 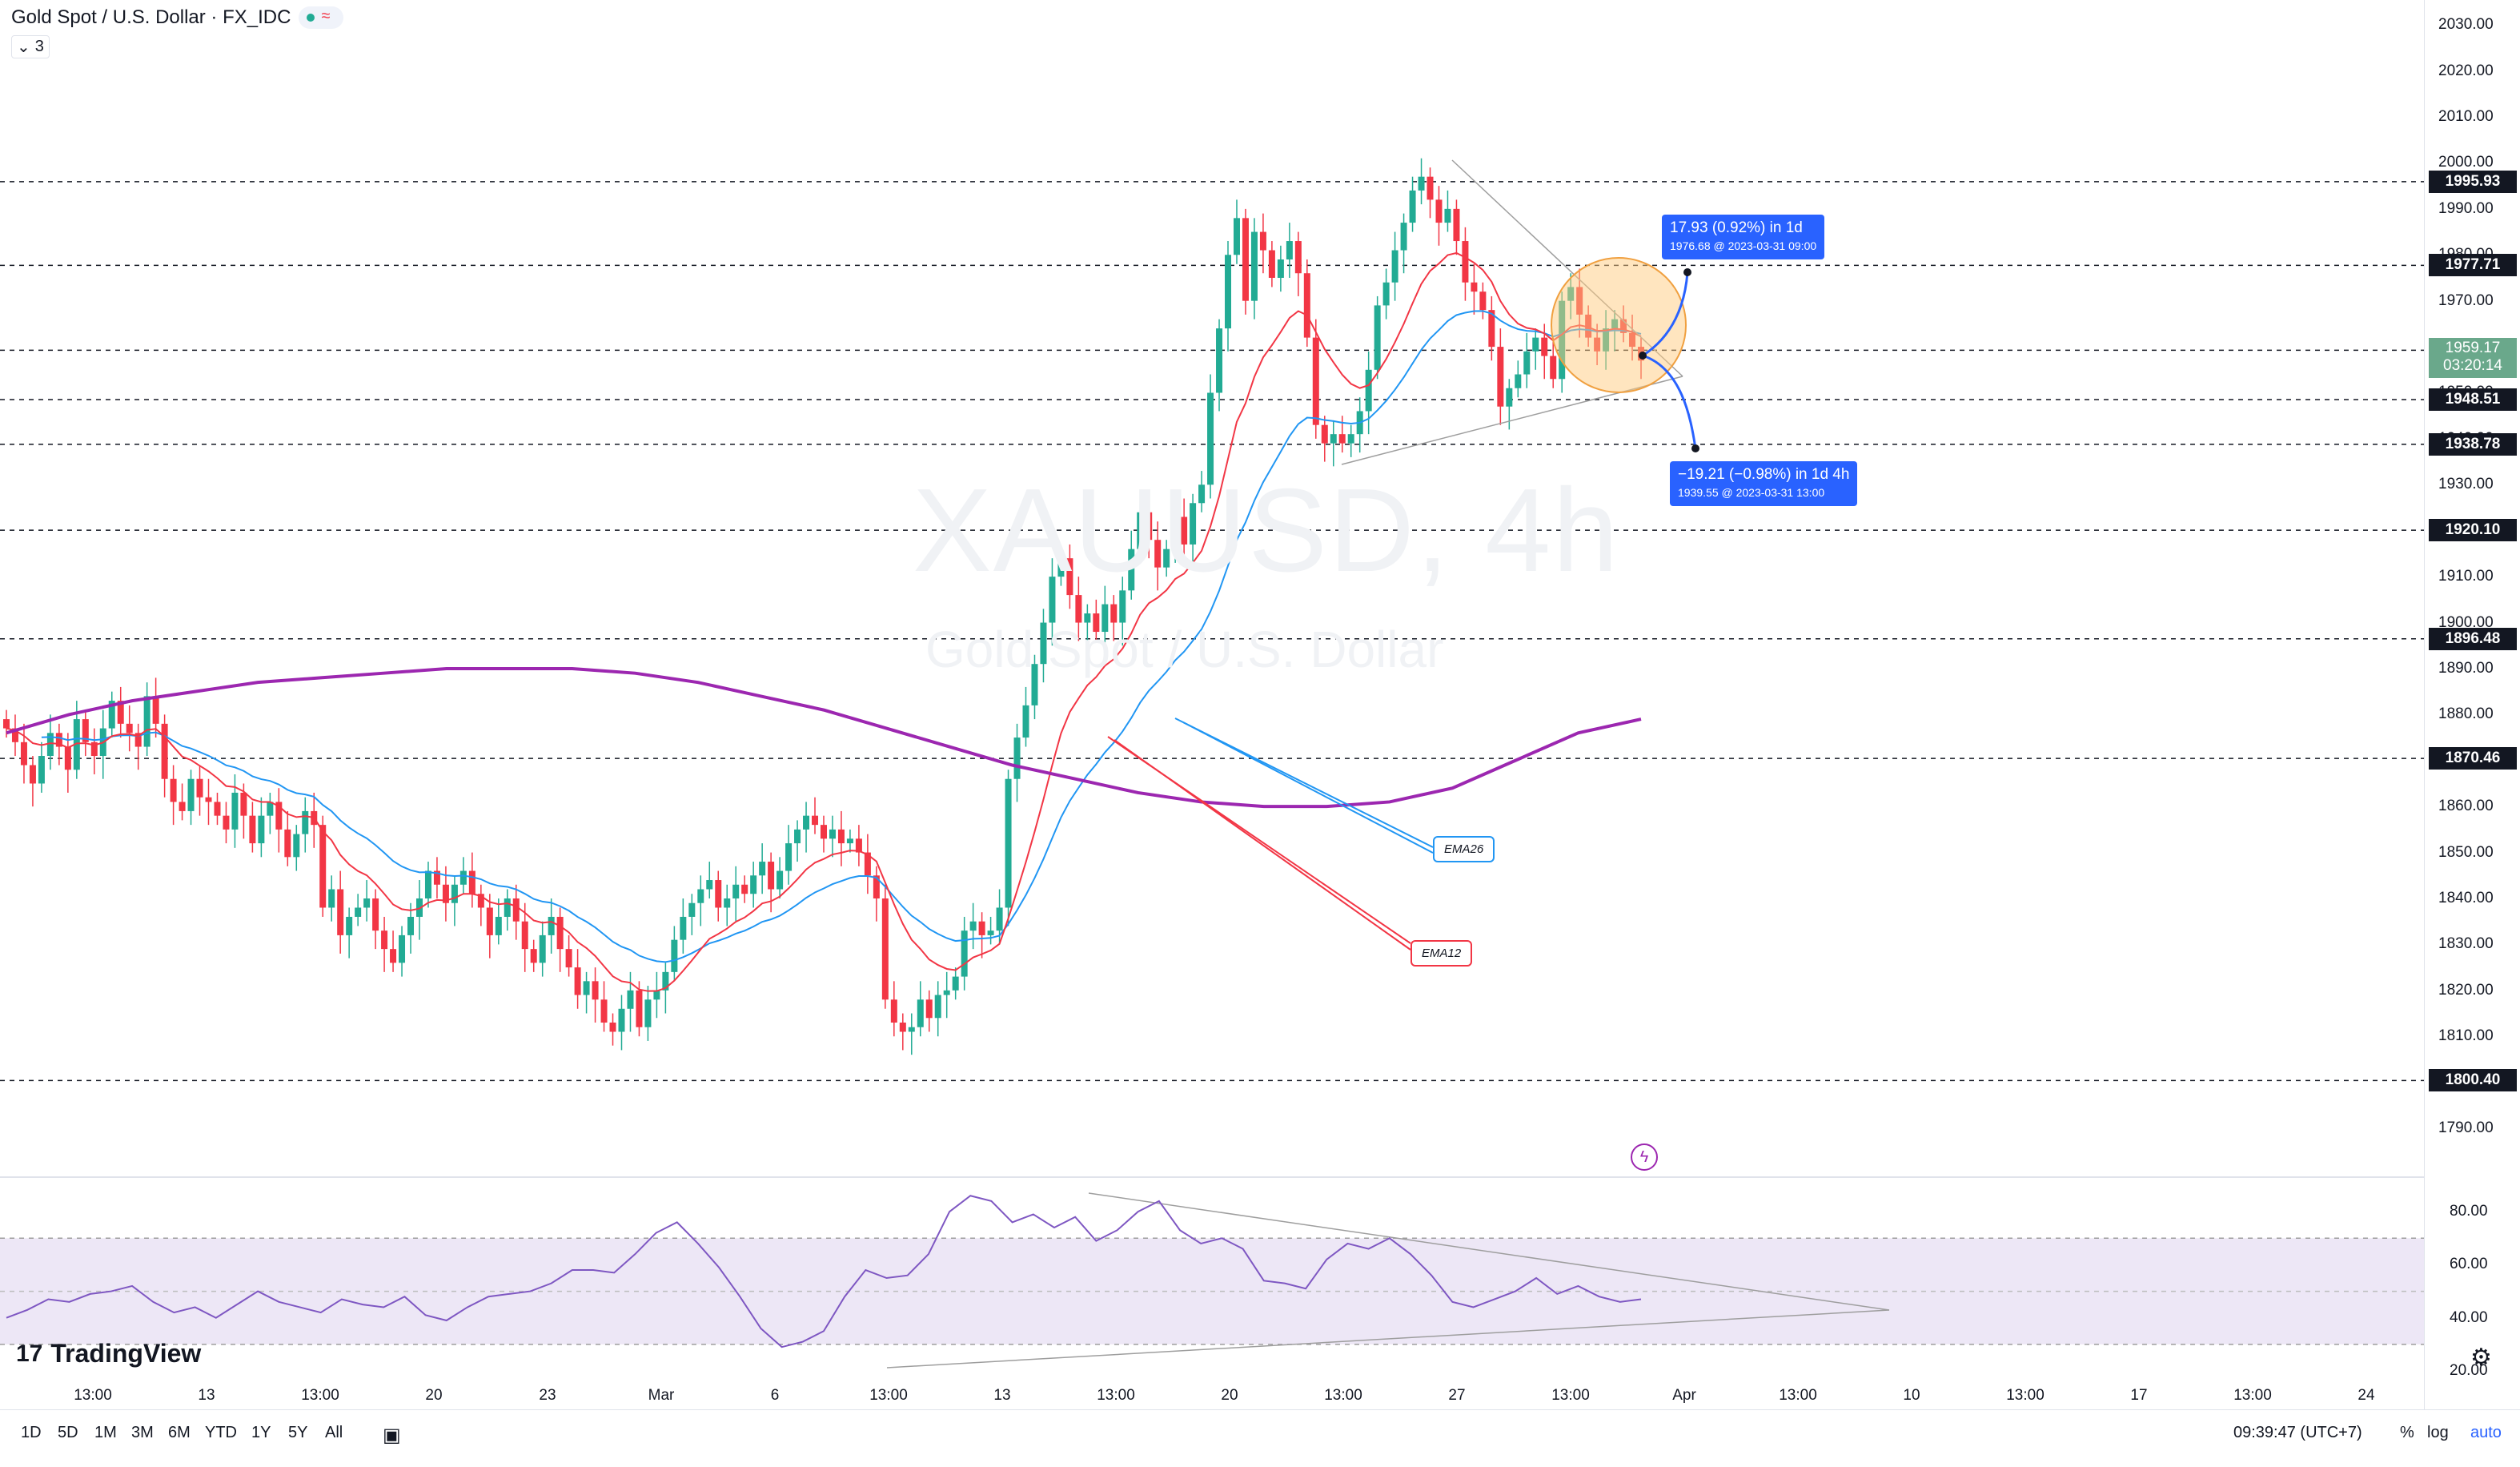 I want to click on symbol-header: Gold Spot / U.S. Dollar · FX_IDC ≈, so click(x=177, y=17).